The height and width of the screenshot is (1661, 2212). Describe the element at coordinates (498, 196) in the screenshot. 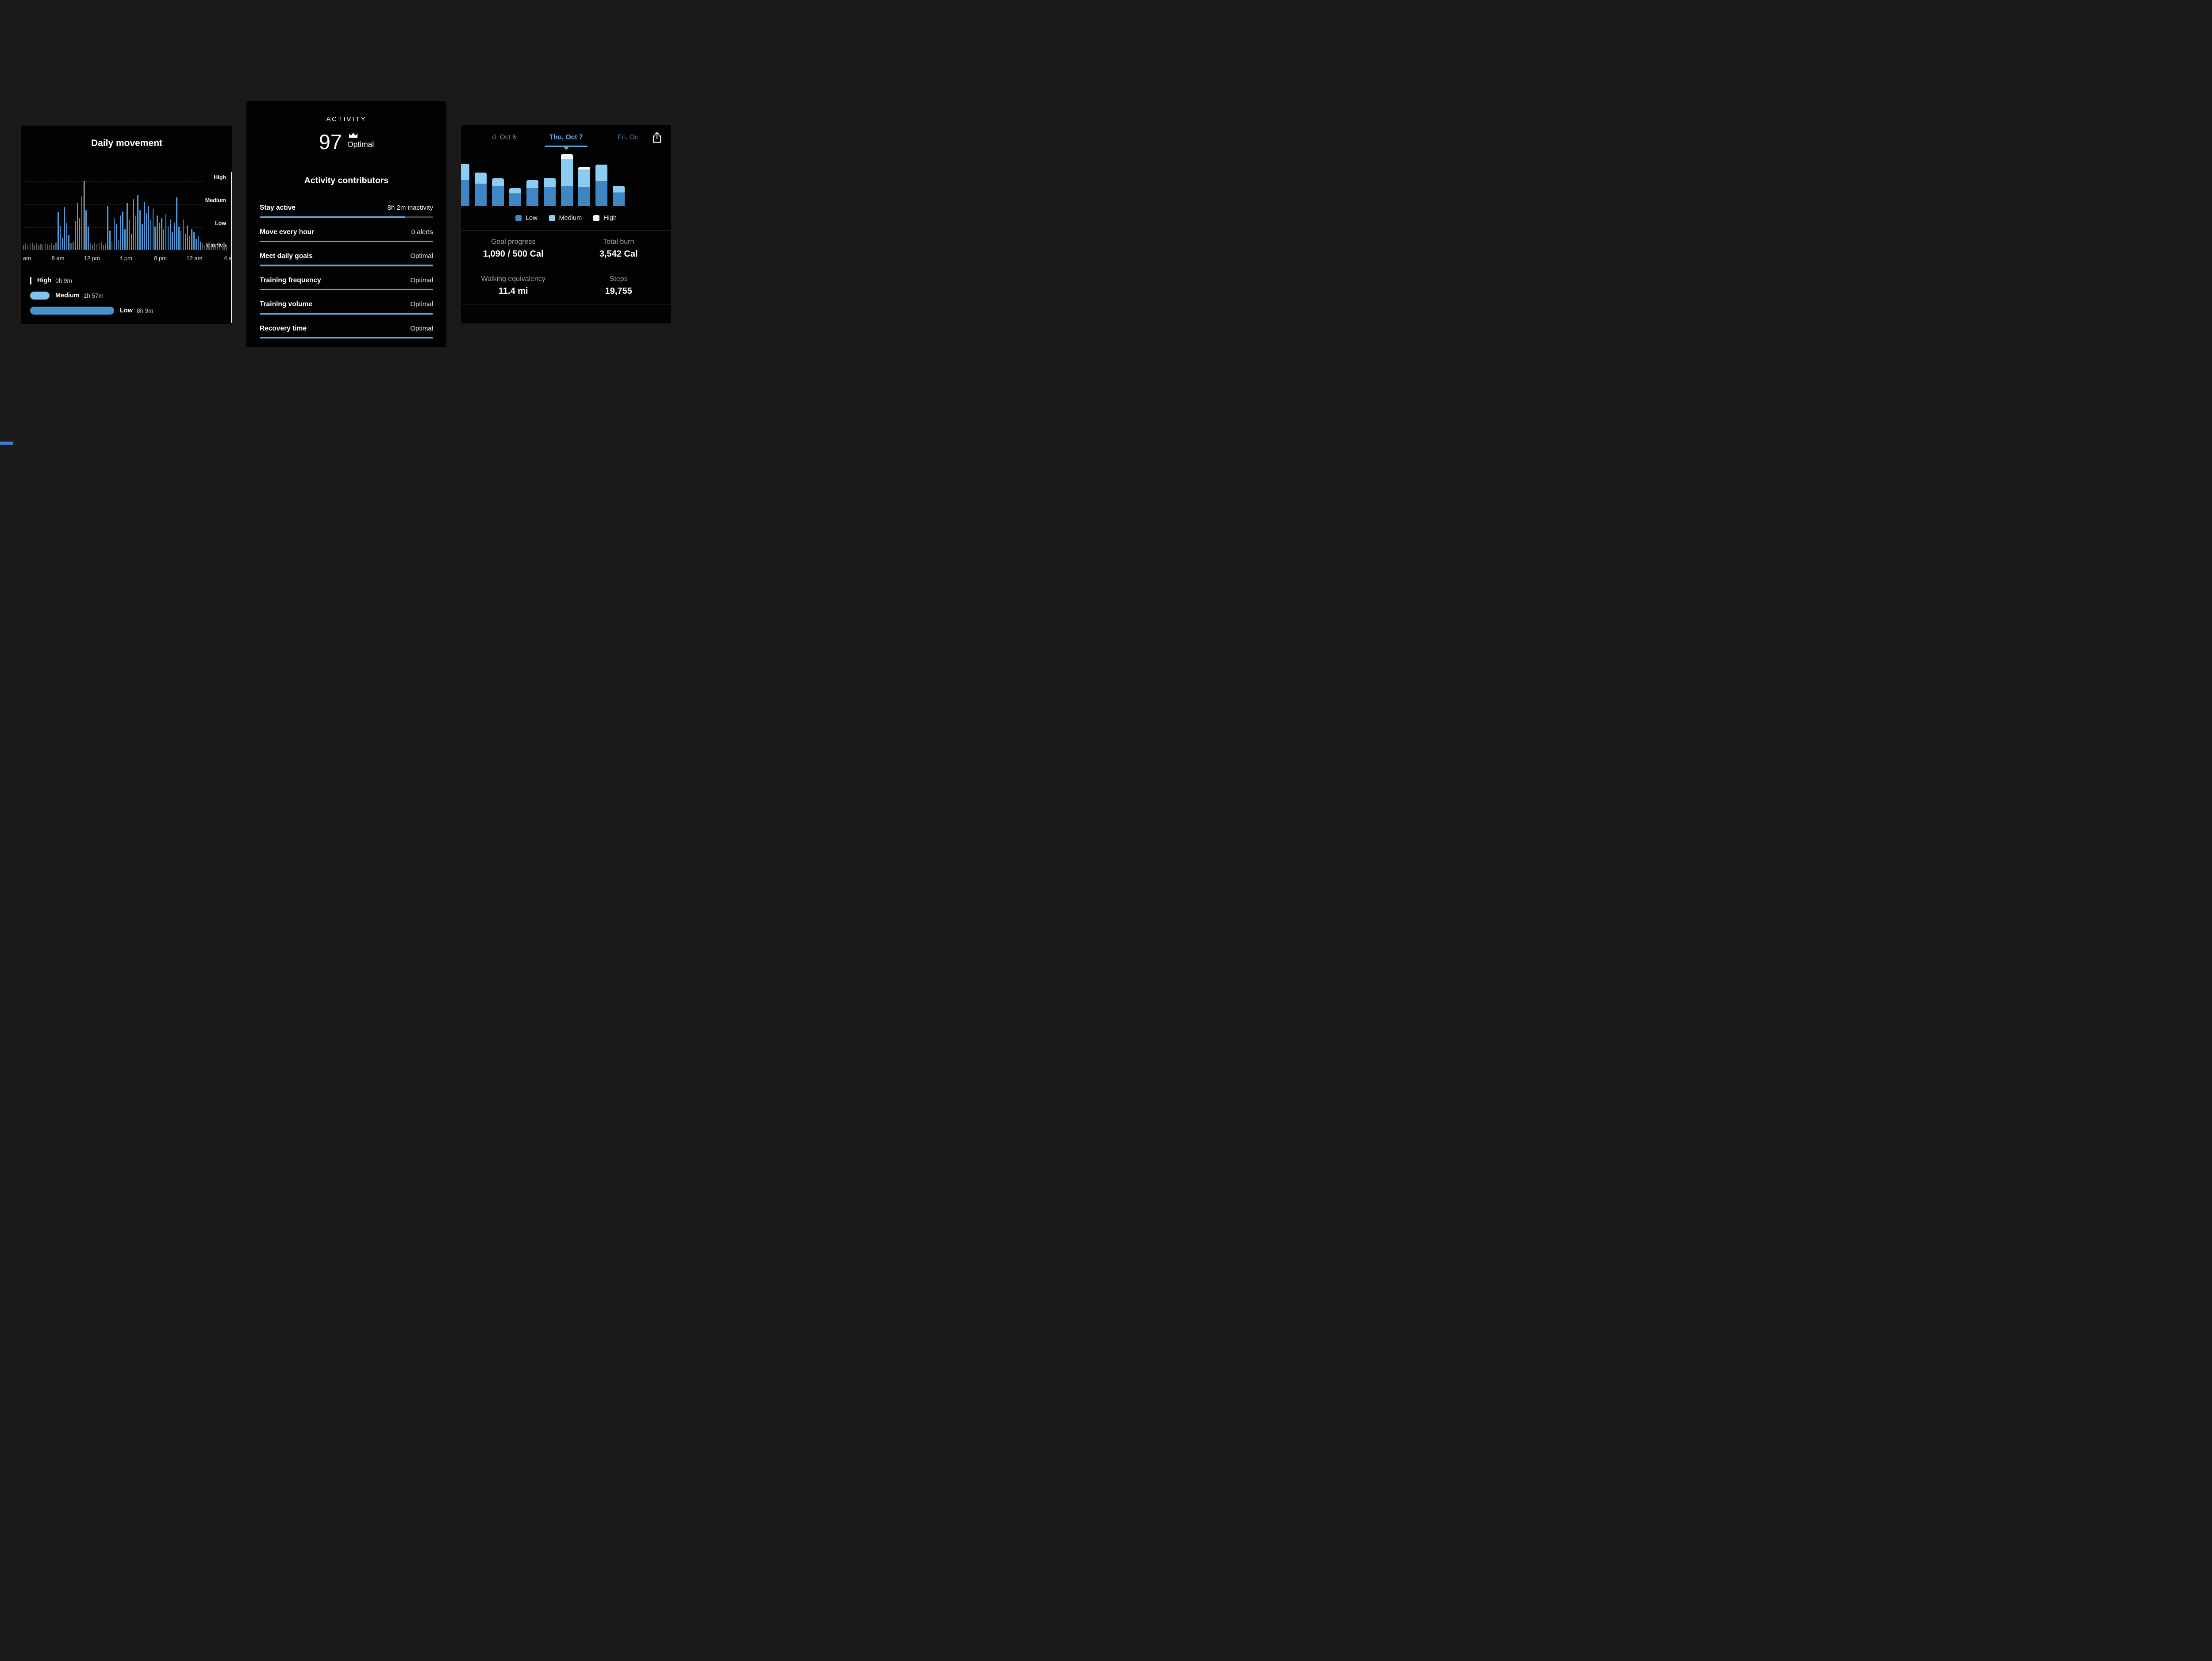

I see `bar-segment-low` at that location.